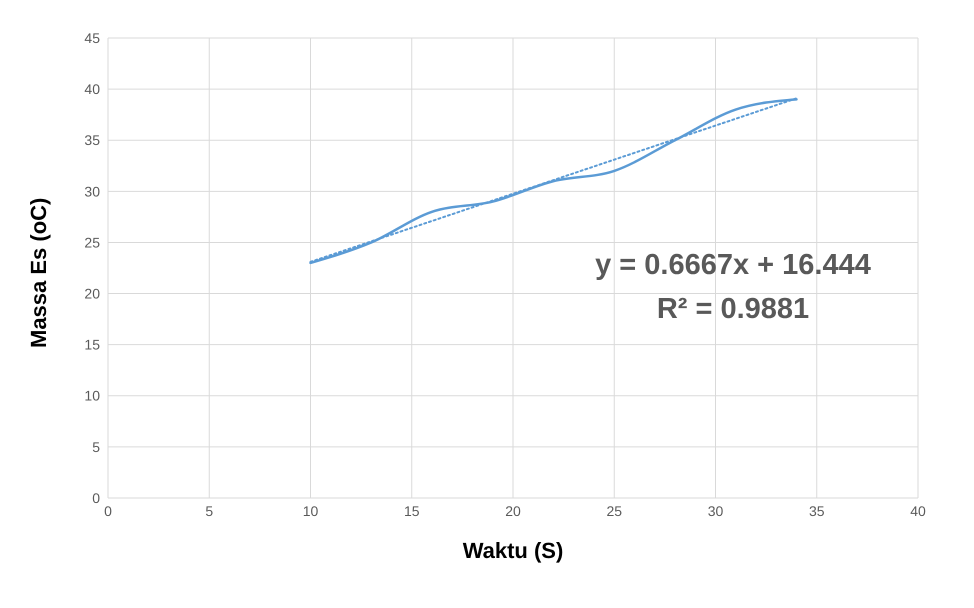 This screenshot has height=608, width=974. What do you see at coordinates (96, 498) in the screenshot?
I see `y-tick-label: 0` at bounding box center [96, 498].